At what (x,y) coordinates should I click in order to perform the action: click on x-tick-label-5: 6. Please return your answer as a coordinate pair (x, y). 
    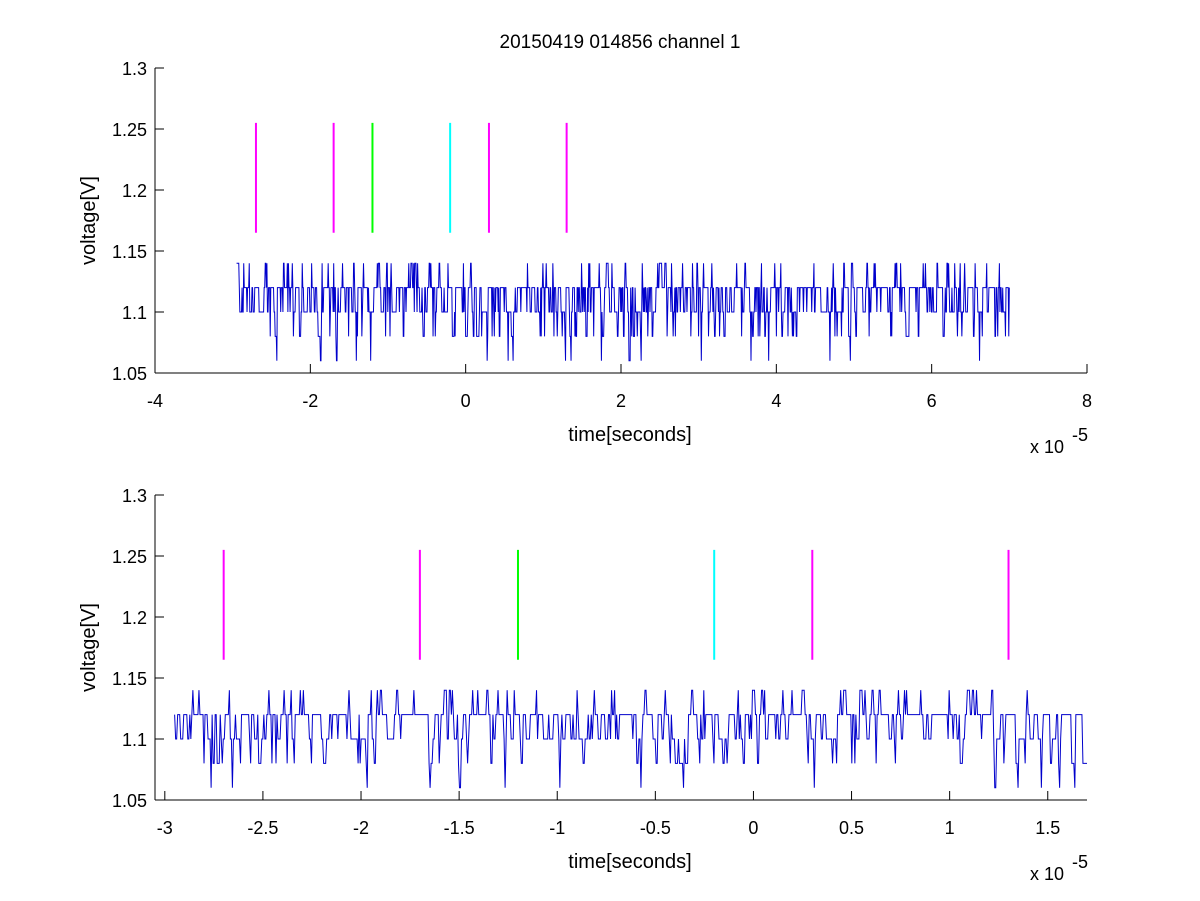
    Looking at the image, I should click on (932, 401).